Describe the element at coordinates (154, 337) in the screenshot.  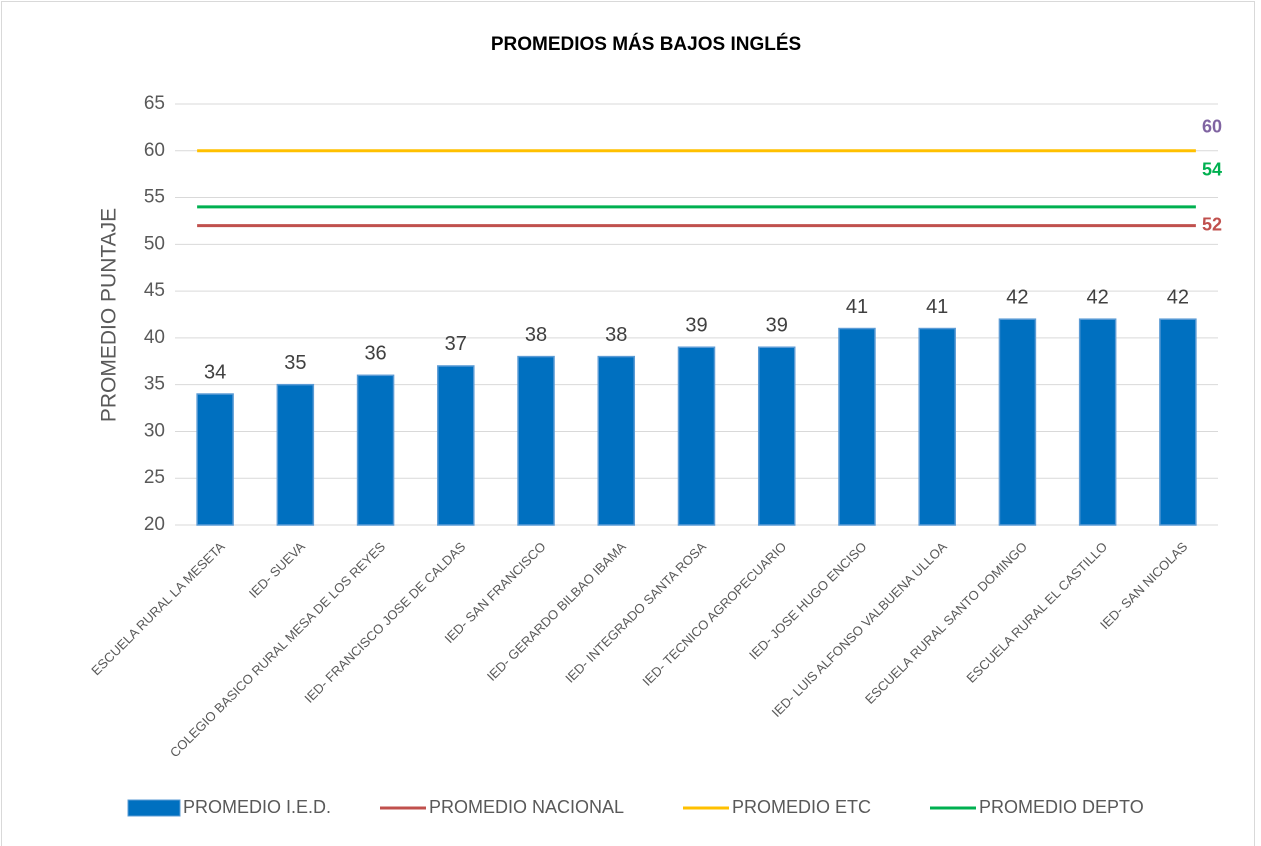
I see `y-tick-label: 40` at that location.